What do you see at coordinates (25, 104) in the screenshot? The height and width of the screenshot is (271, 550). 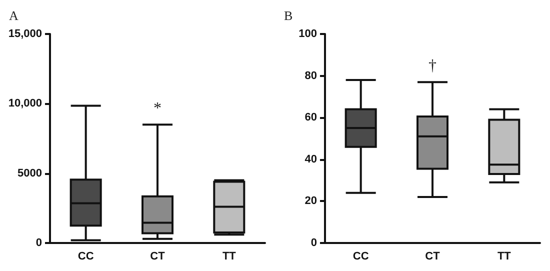 I see `y-tick-label: 10,000` at bounding box center [25, 104].